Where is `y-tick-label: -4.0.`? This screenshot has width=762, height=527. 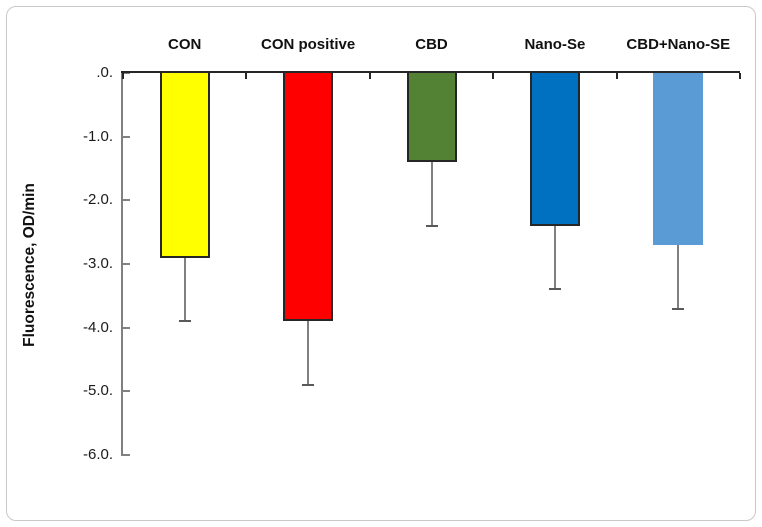
y-tick-label: -4.0. is located at coordinates (97, 327).